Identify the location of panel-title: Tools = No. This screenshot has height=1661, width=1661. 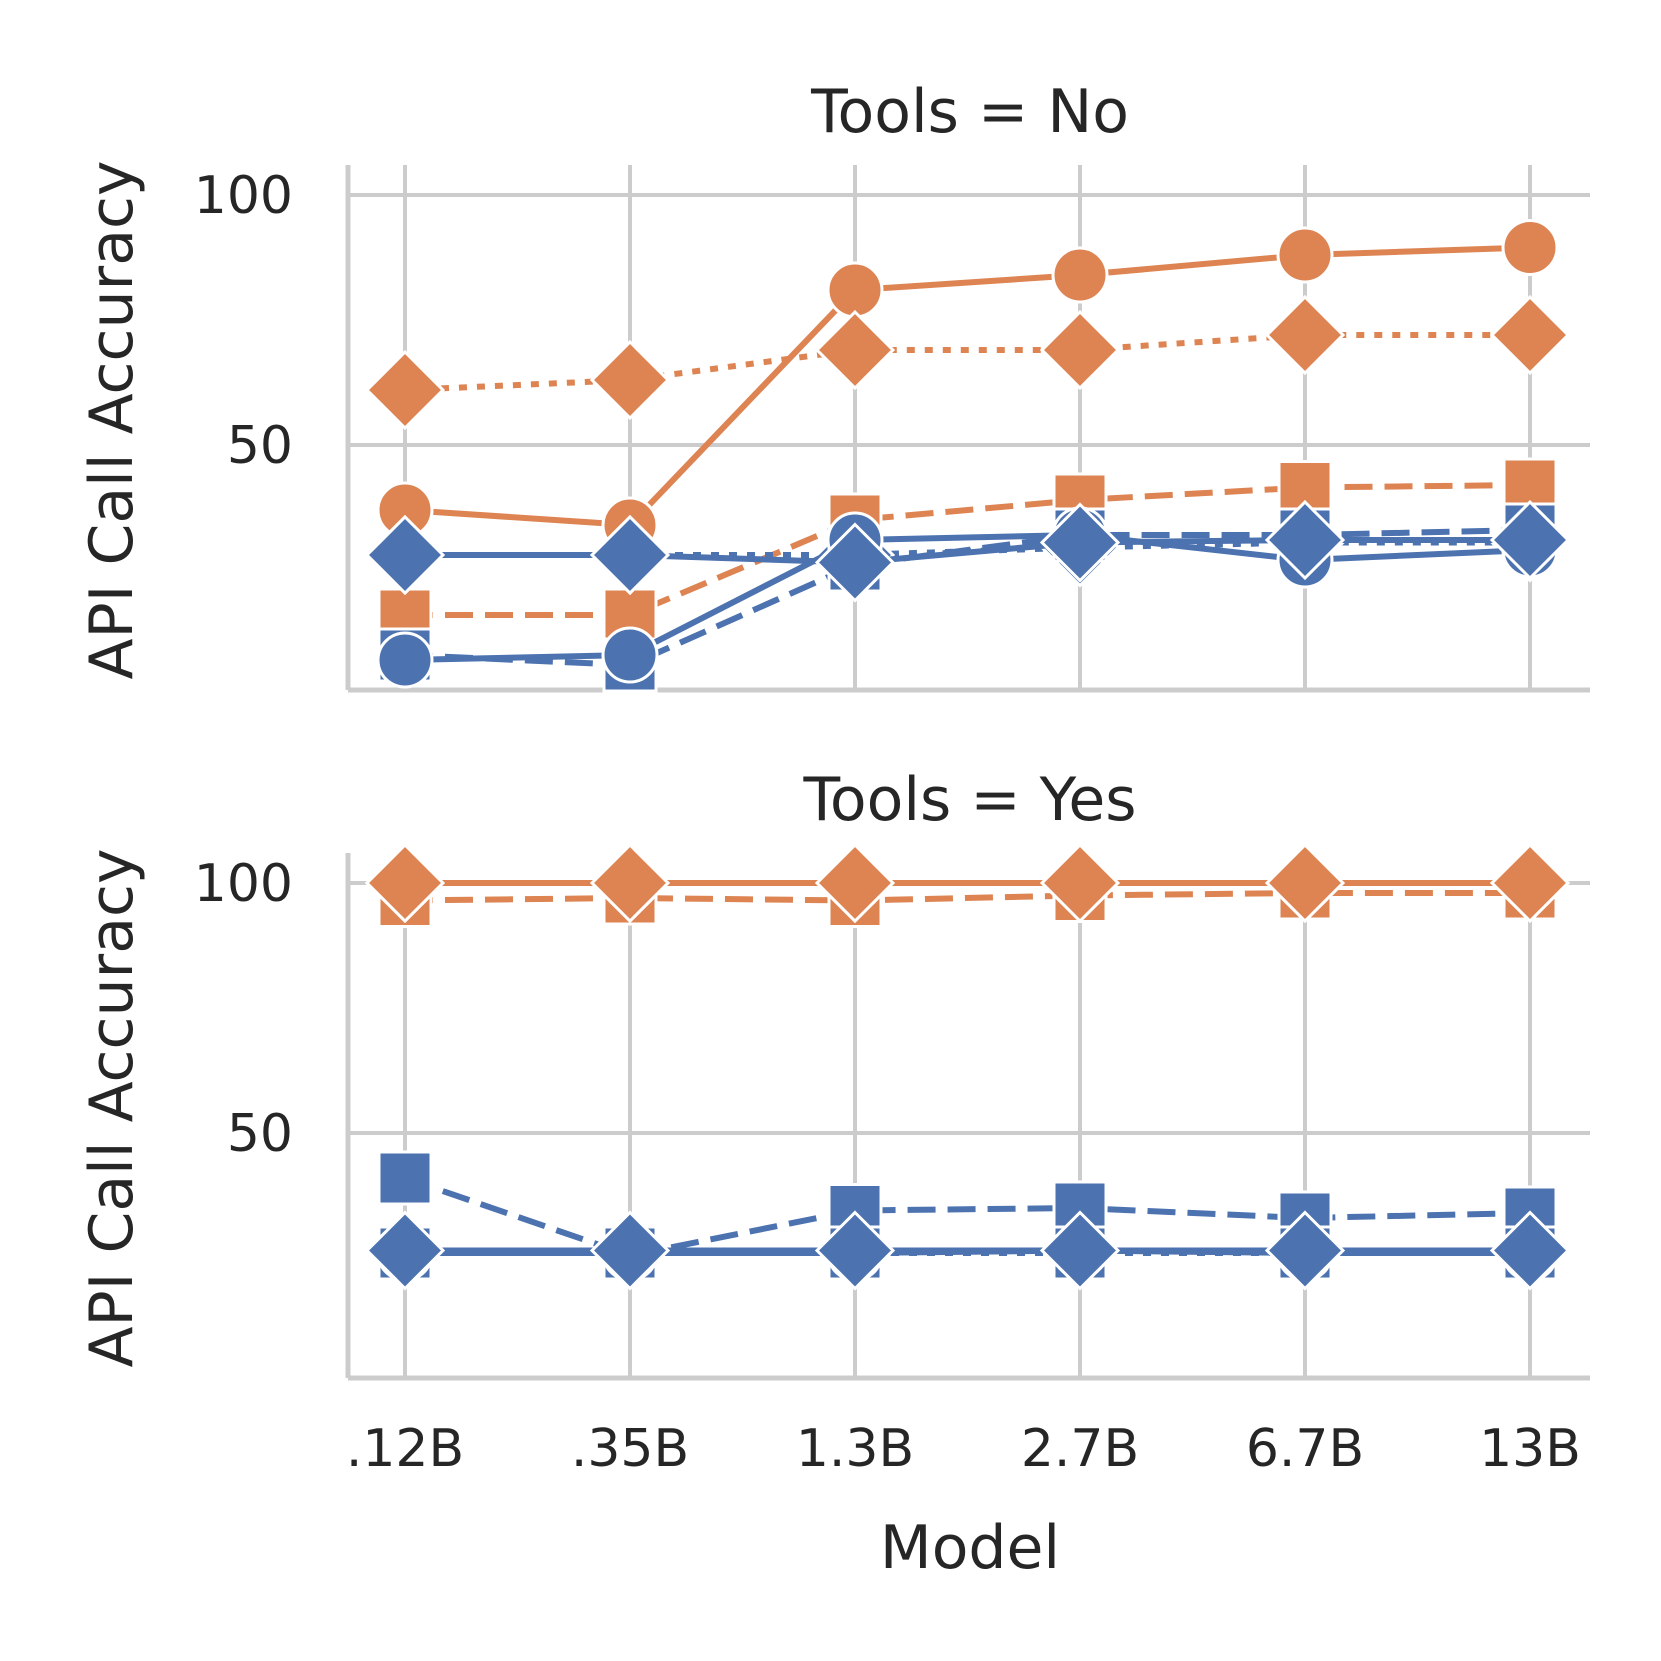
(969, 112).